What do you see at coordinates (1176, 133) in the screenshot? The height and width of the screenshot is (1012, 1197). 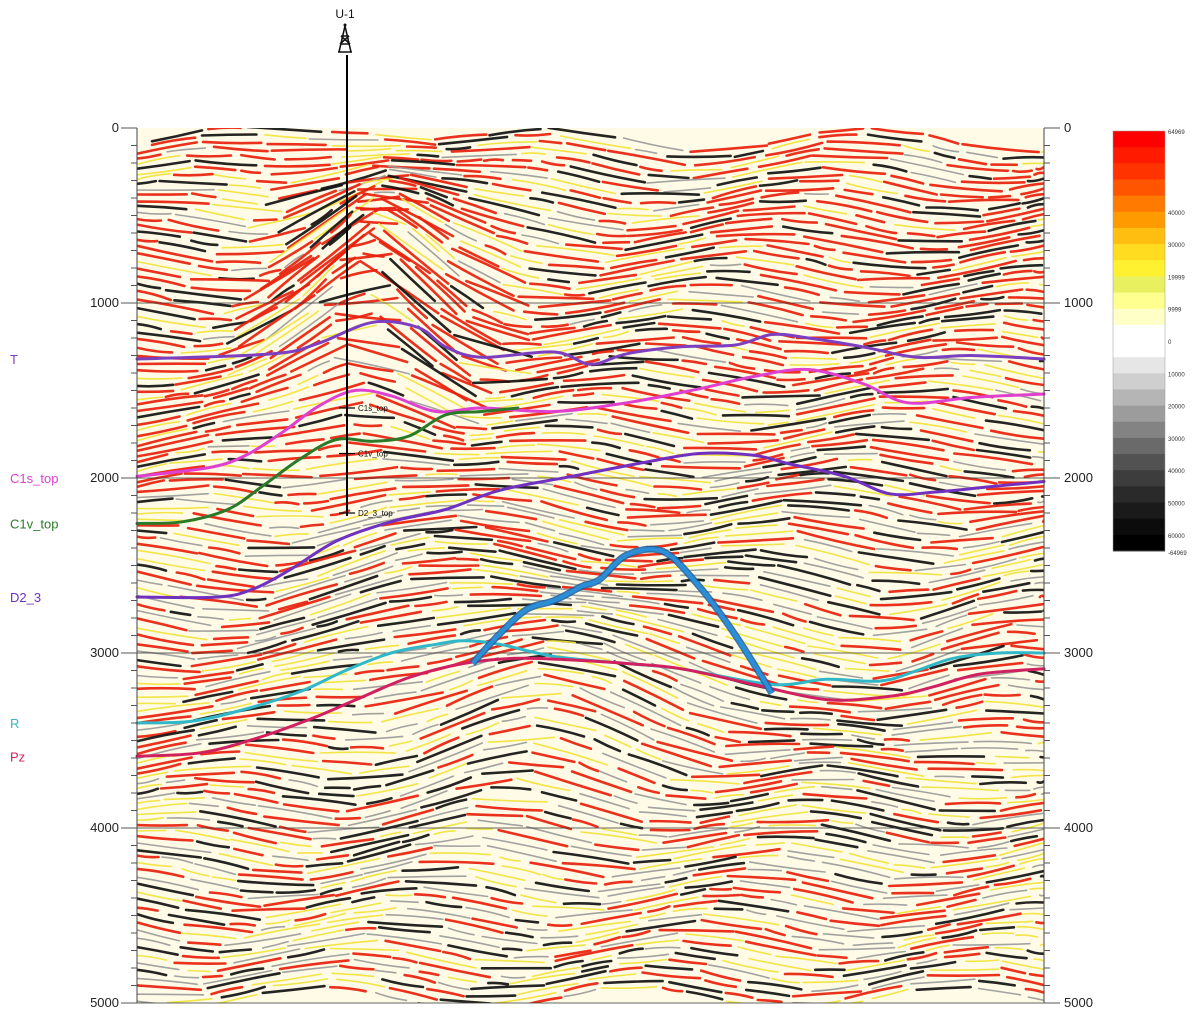 I see `colorbar-label: 64969` at bounding box center [1176, 133].